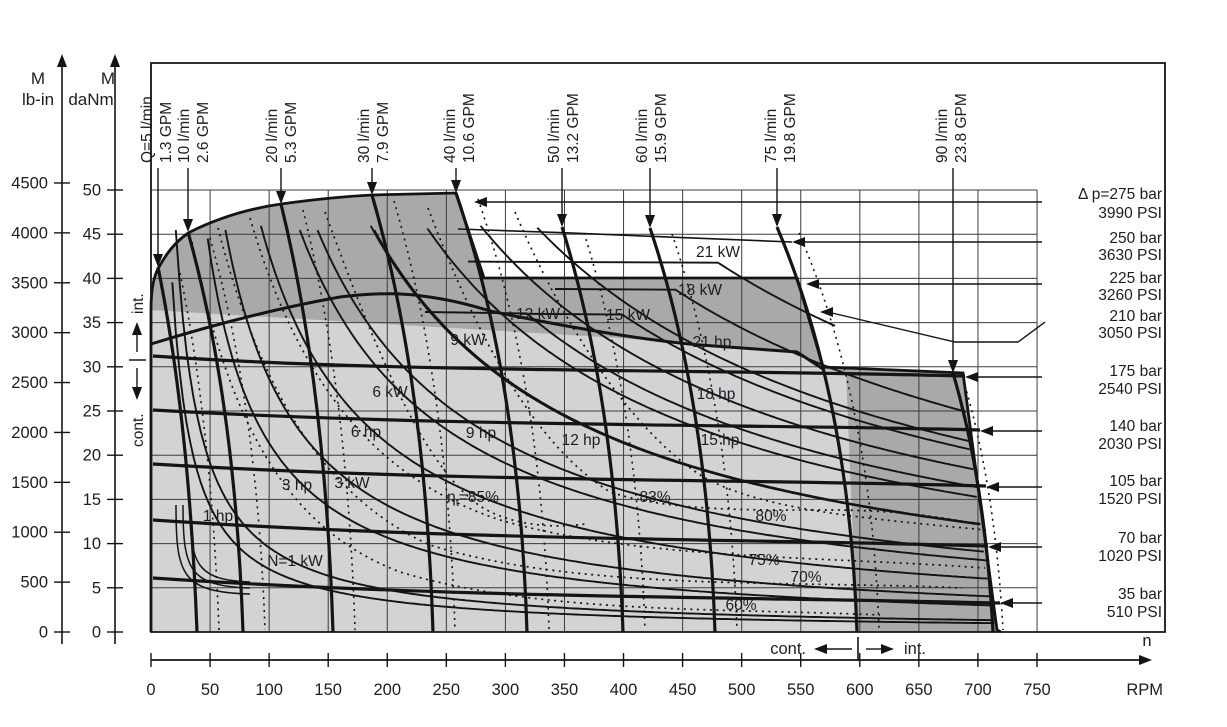 This screenshot has height=727, width=1227. I want to click on danm-tick-label: 20, so click(92, 456).